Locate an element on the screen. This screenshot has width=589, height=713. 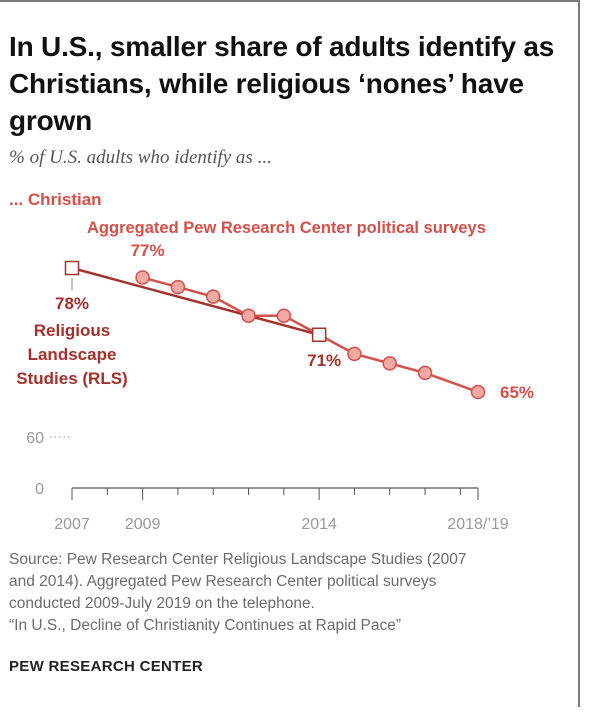
agg-series-line is located at coordinates (310, 335).